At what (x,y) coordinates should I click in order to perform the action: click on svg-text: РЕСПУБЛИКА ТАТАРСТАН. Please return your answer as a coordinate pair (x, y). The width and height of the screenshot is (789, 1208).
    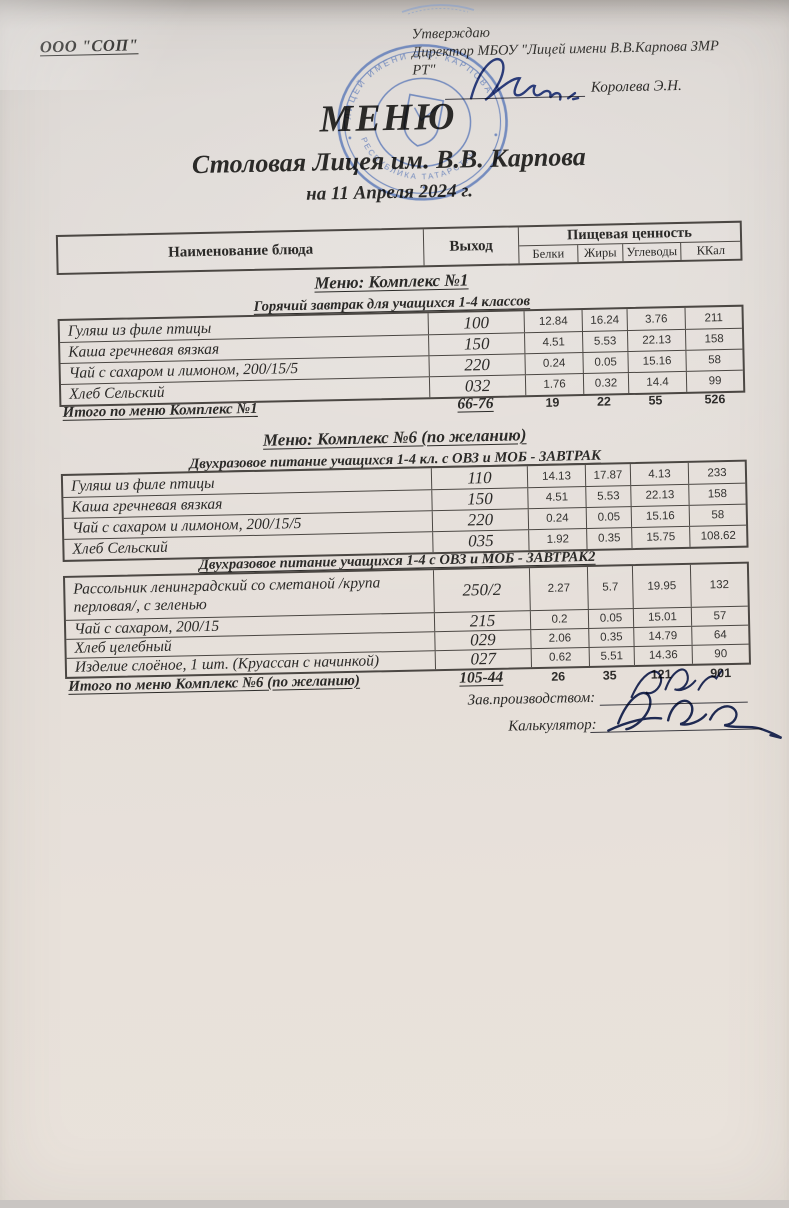
    Looking at the image, I should click on (419, 158).